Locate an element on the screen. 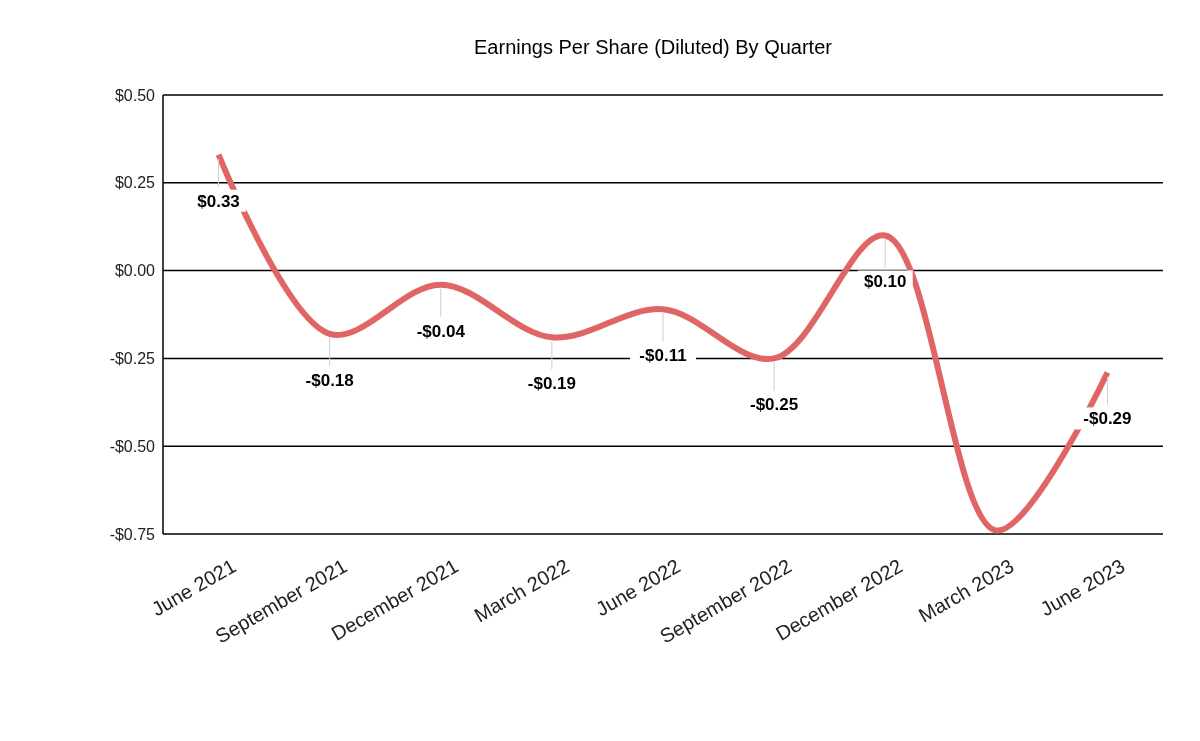 The image size is (1200, 741). y-tick-label: -$0.75 is located at coordinates (132, 534).